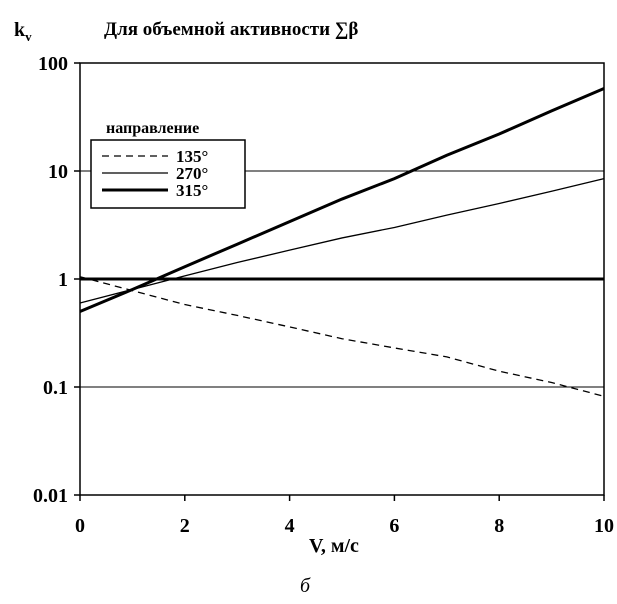 Image resolution: width=617 pixels, height=604 pixels. What do you see at coordinates (305, 586) in the screenshot?
I see `figure-caption: б` at bounding box center [305, 586].